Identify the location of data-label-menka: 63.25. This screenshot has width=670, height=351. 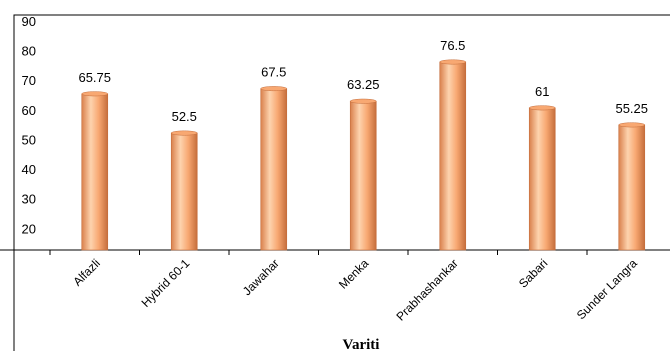
(363, 84).